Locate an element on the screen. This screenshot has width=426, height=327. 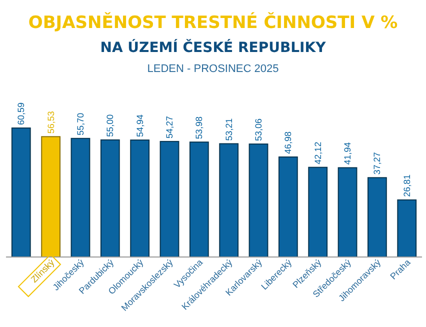
data-label: 41,94 is located at coordinates (347, 153).